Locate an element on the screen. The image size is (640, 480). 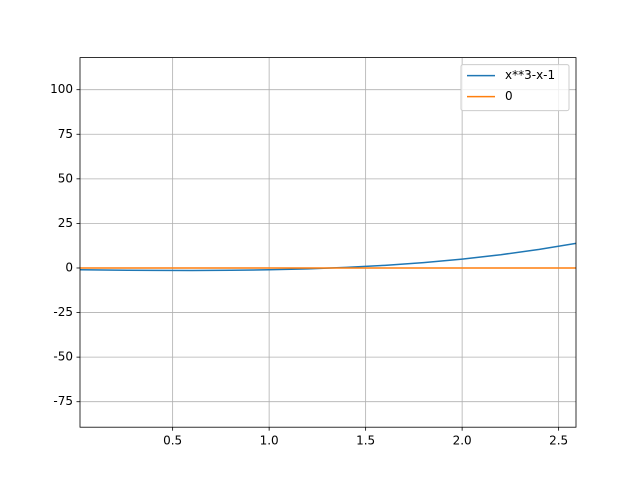
legend-label: x**3-x-1 is located at coordinates (530, 75).